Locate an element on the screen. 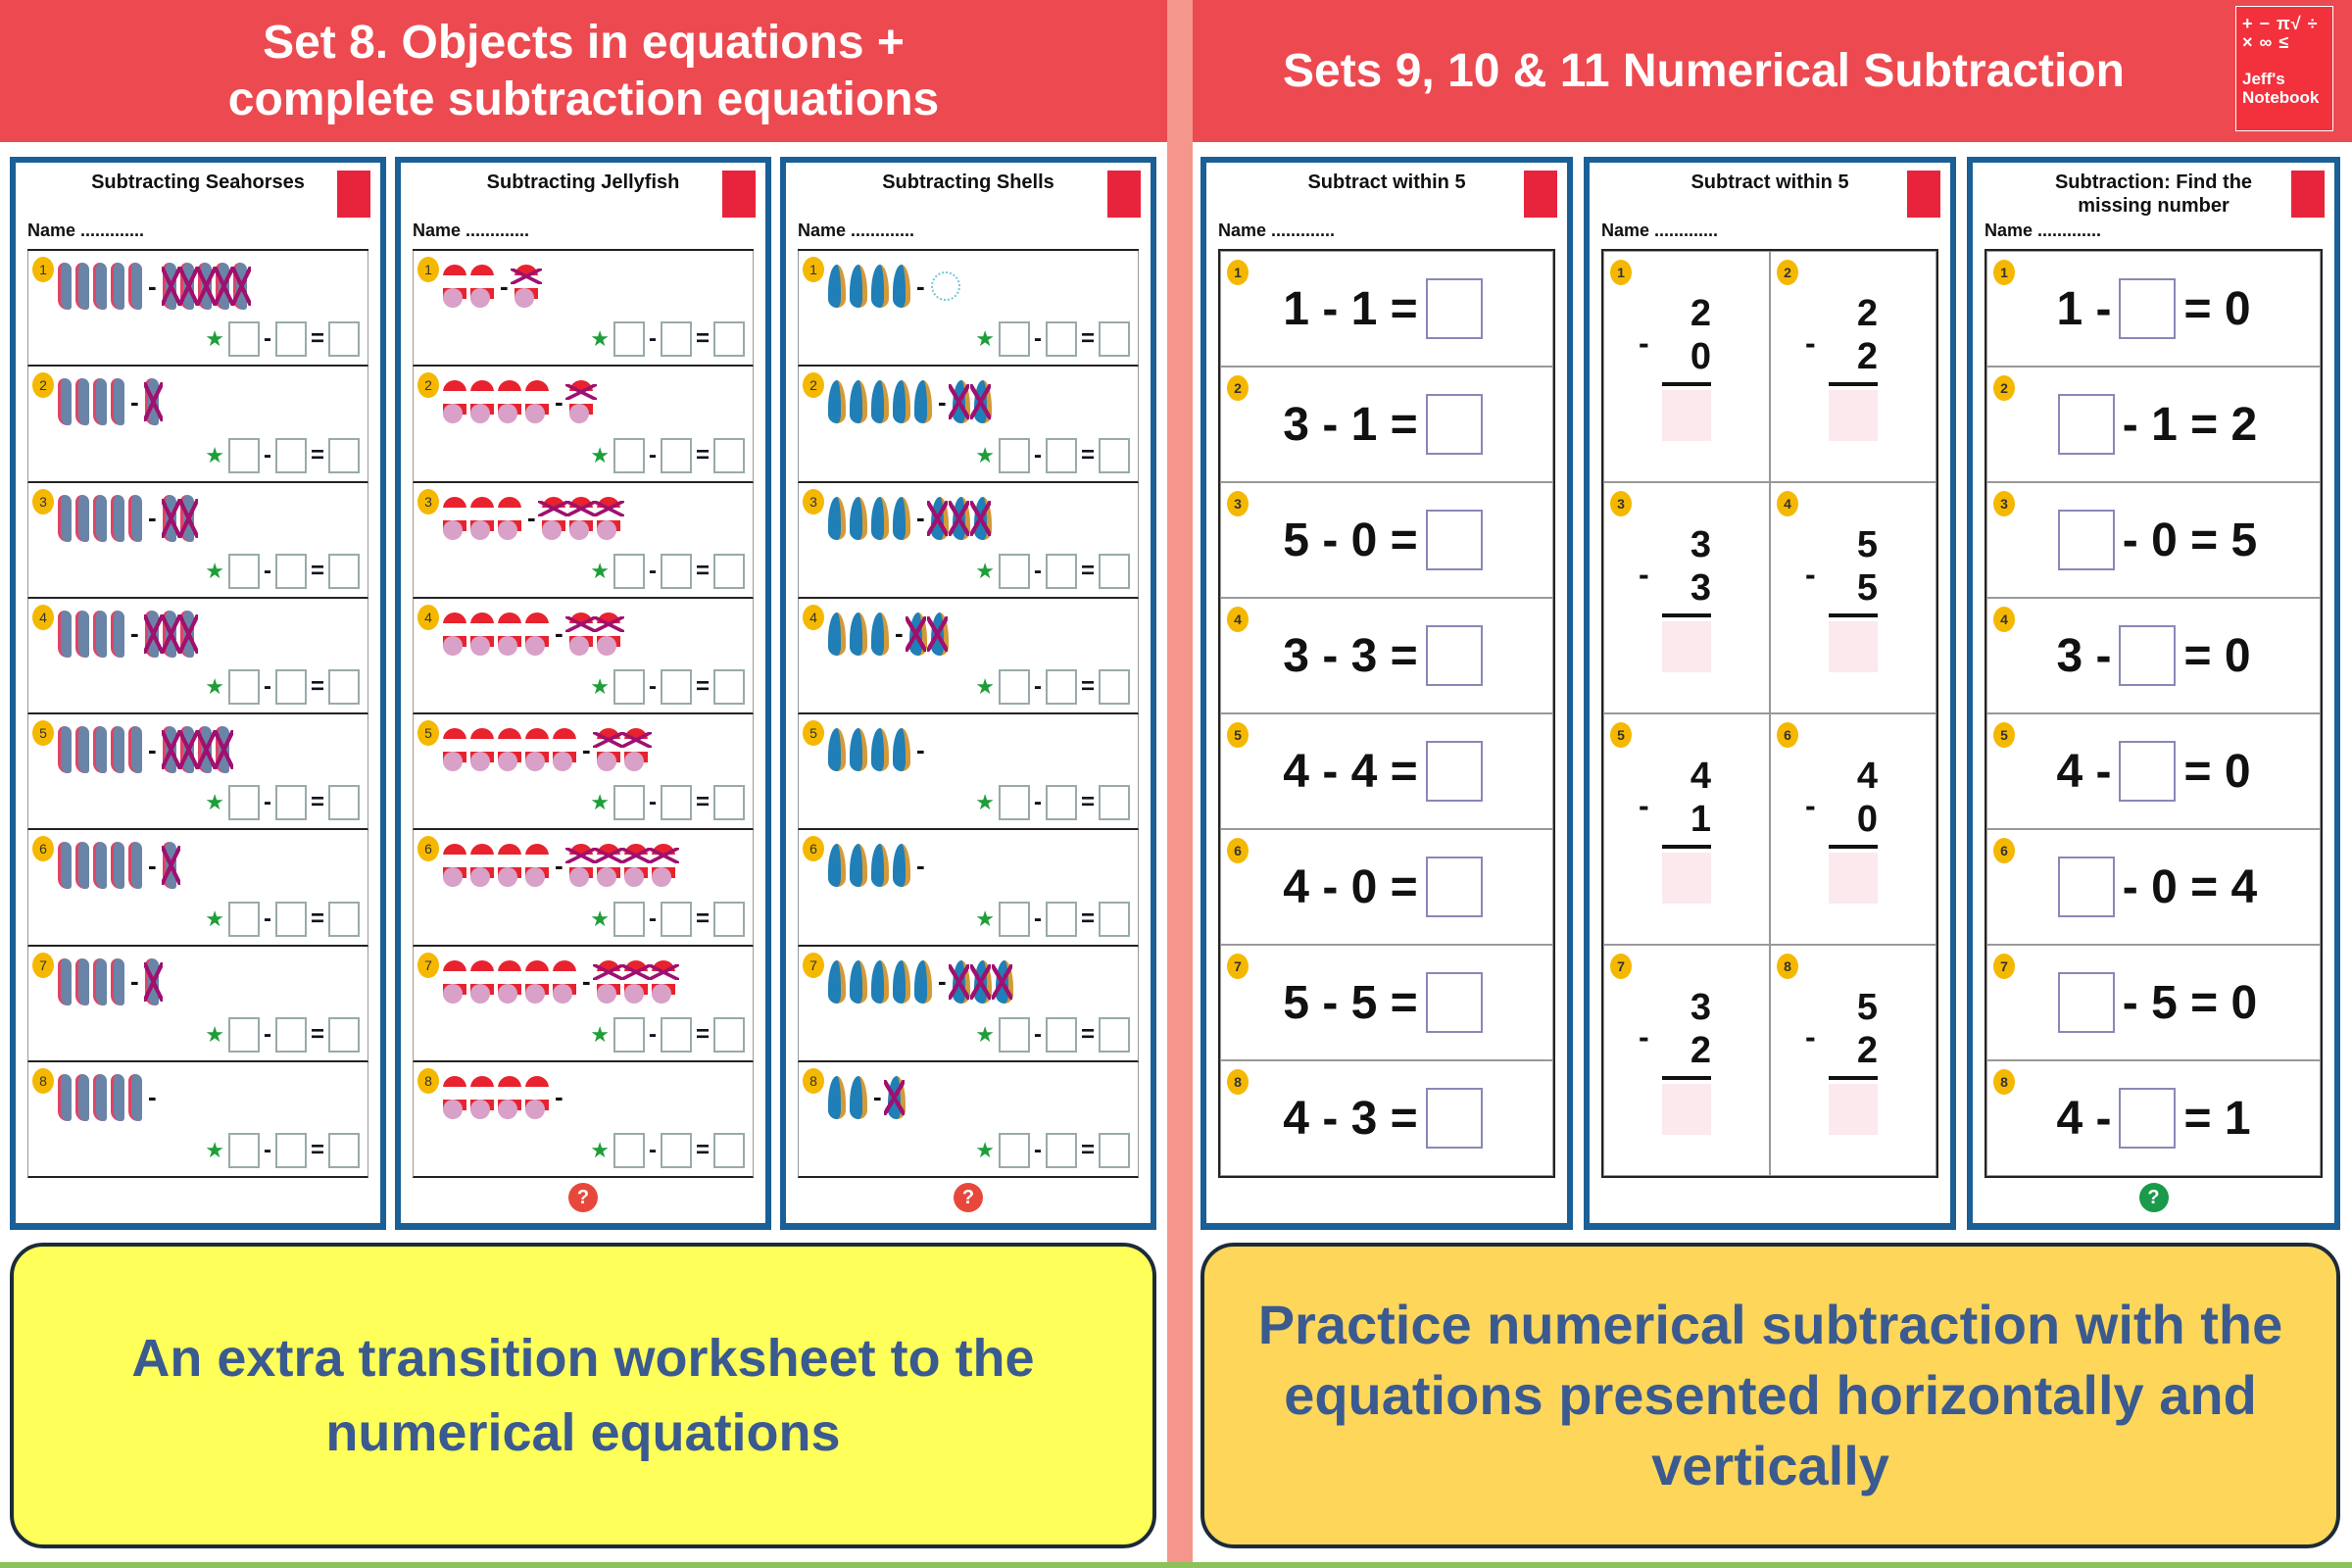  jellyfish-icon is located at coordinates (509, 866).